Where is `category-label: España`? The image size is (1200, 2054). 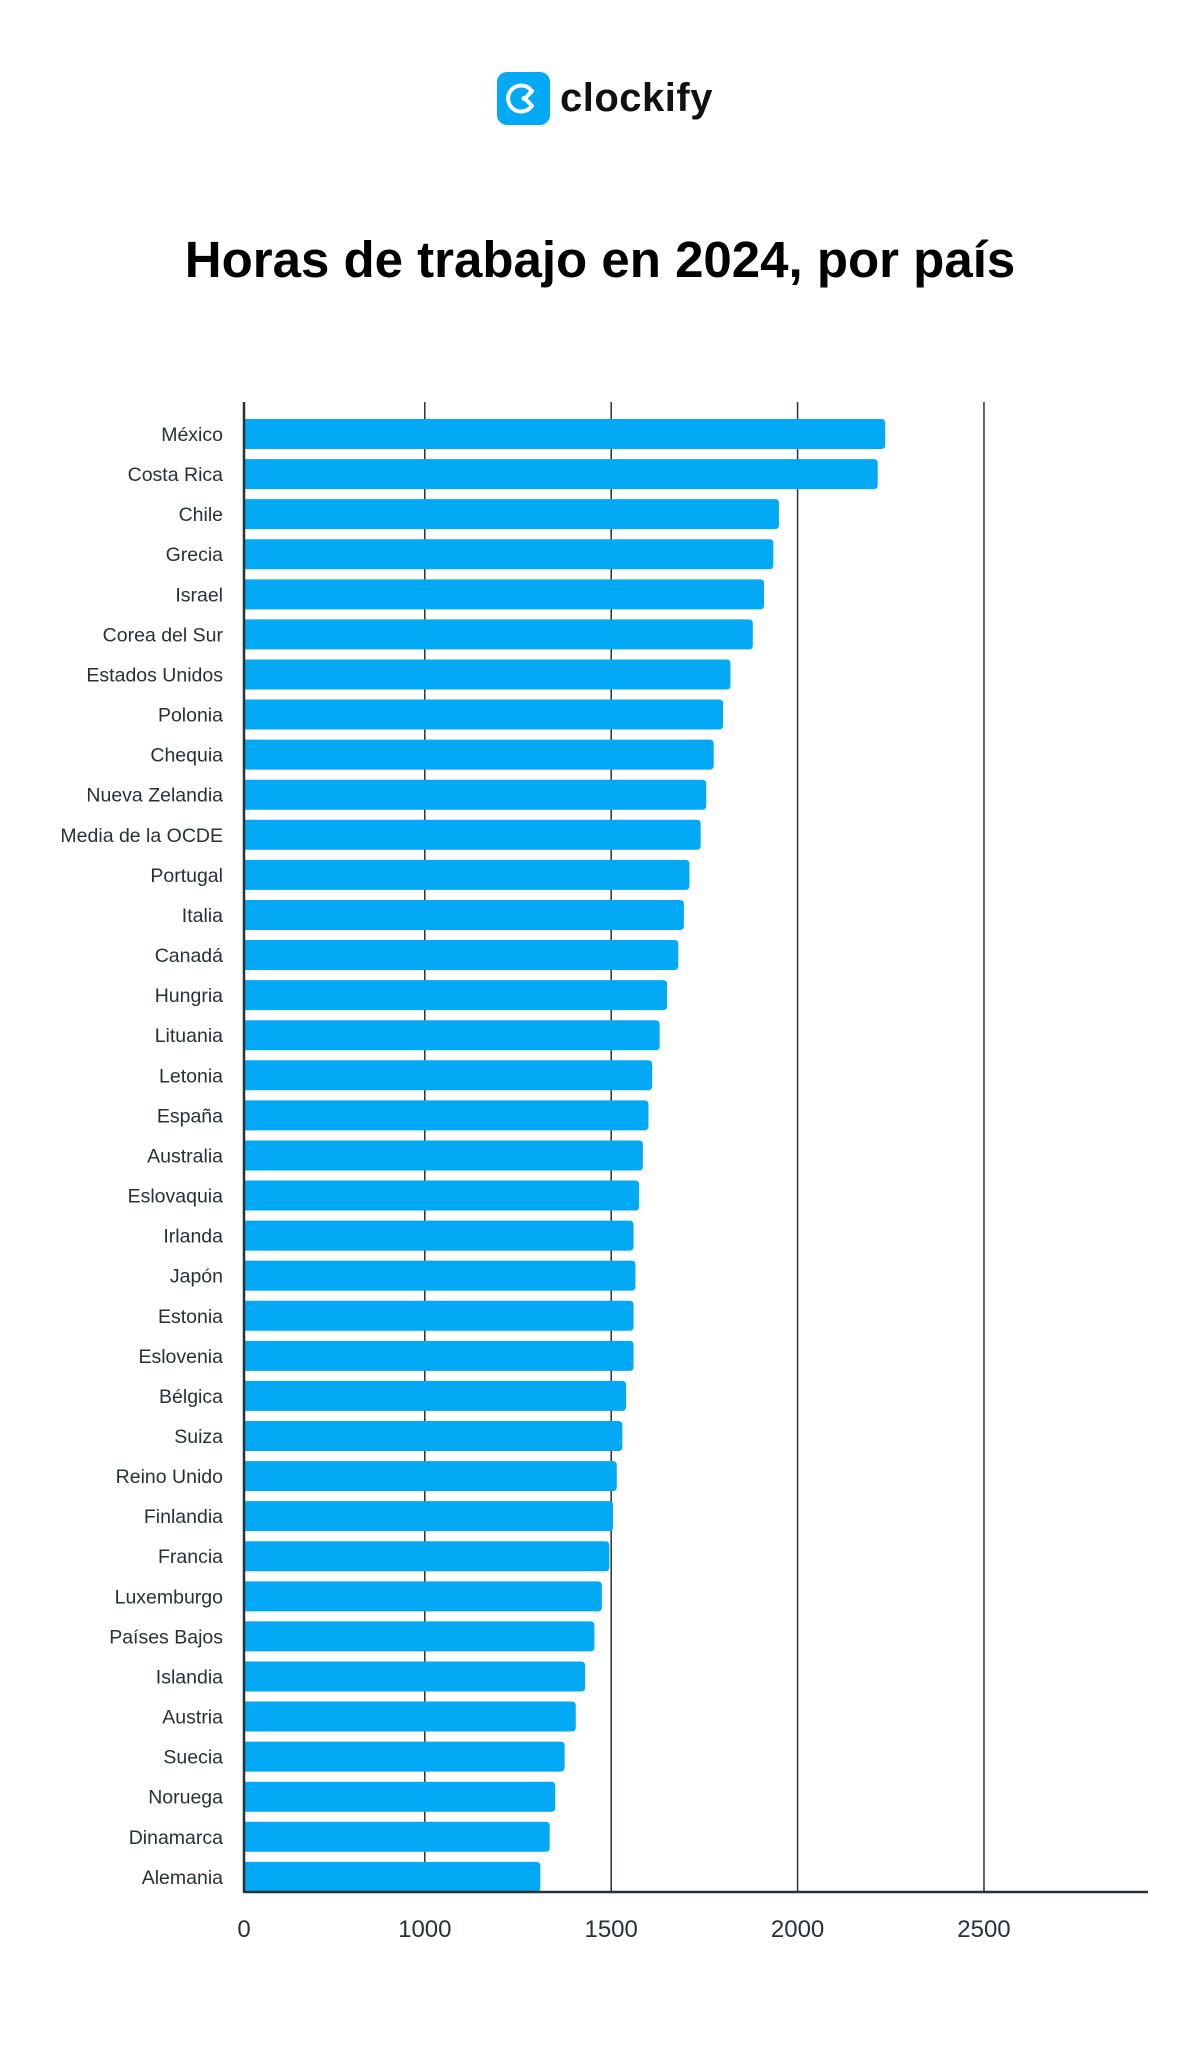 category-label: España is located at coordinates (190, 1116).